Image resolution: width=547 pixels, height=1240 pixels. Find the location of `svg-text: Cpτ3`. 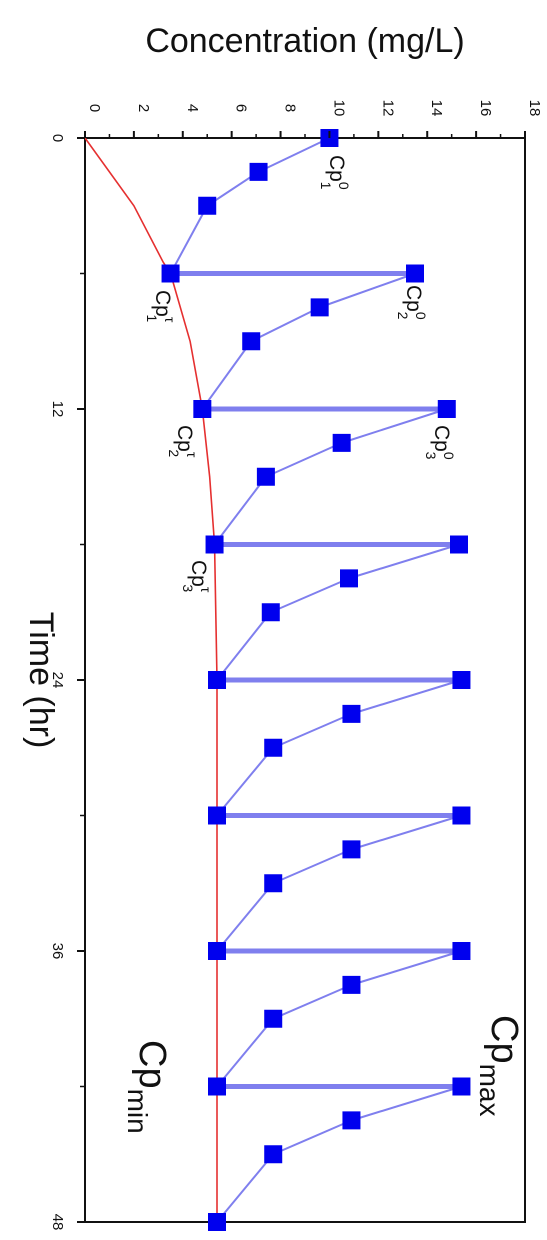

svg-text: Cpτ3 is located at coordinates (197, 576).